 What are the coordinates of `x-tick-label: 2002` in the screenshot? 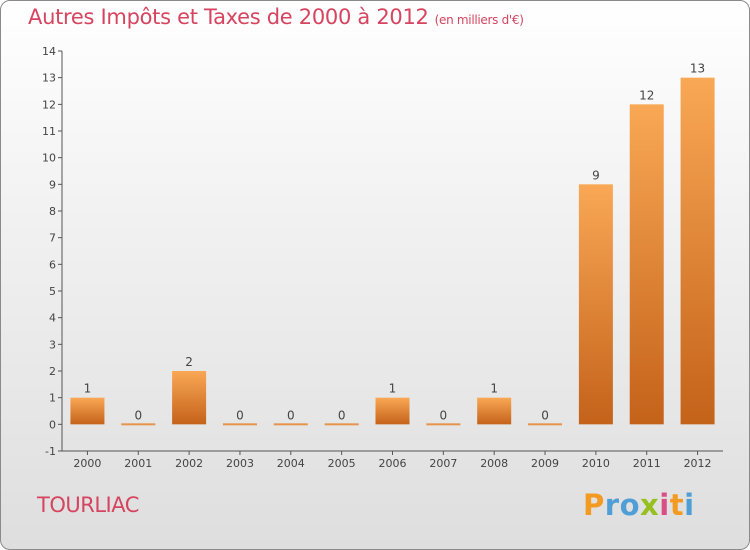 It's located at (189, 463).